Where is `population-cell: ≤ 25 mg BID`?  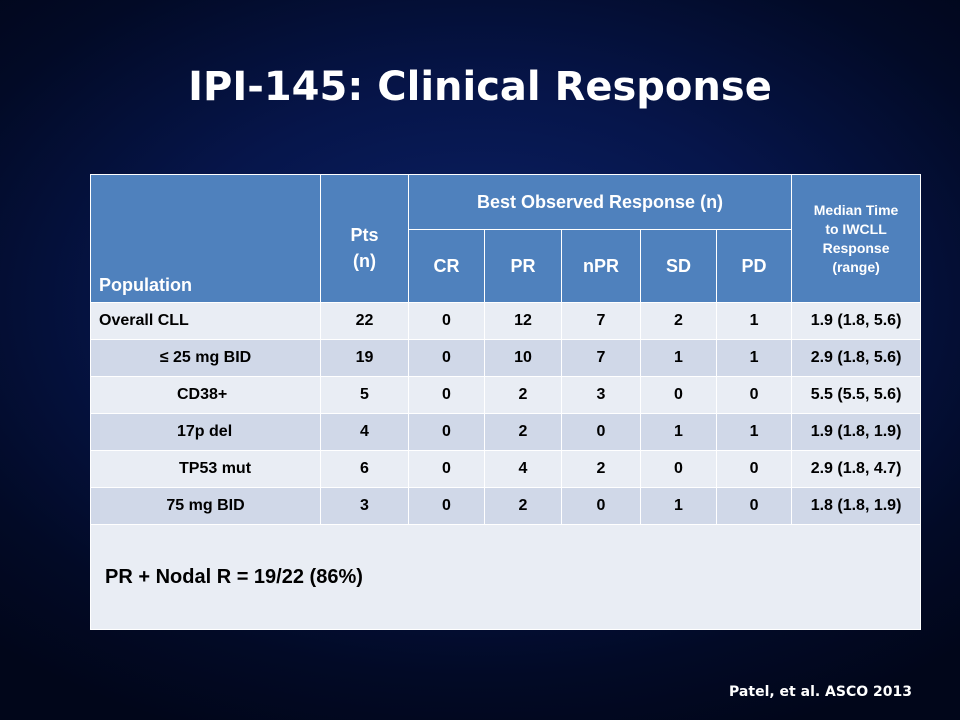
population-cell: ≤ 25 mg BID is located at coordinates (205, 358).